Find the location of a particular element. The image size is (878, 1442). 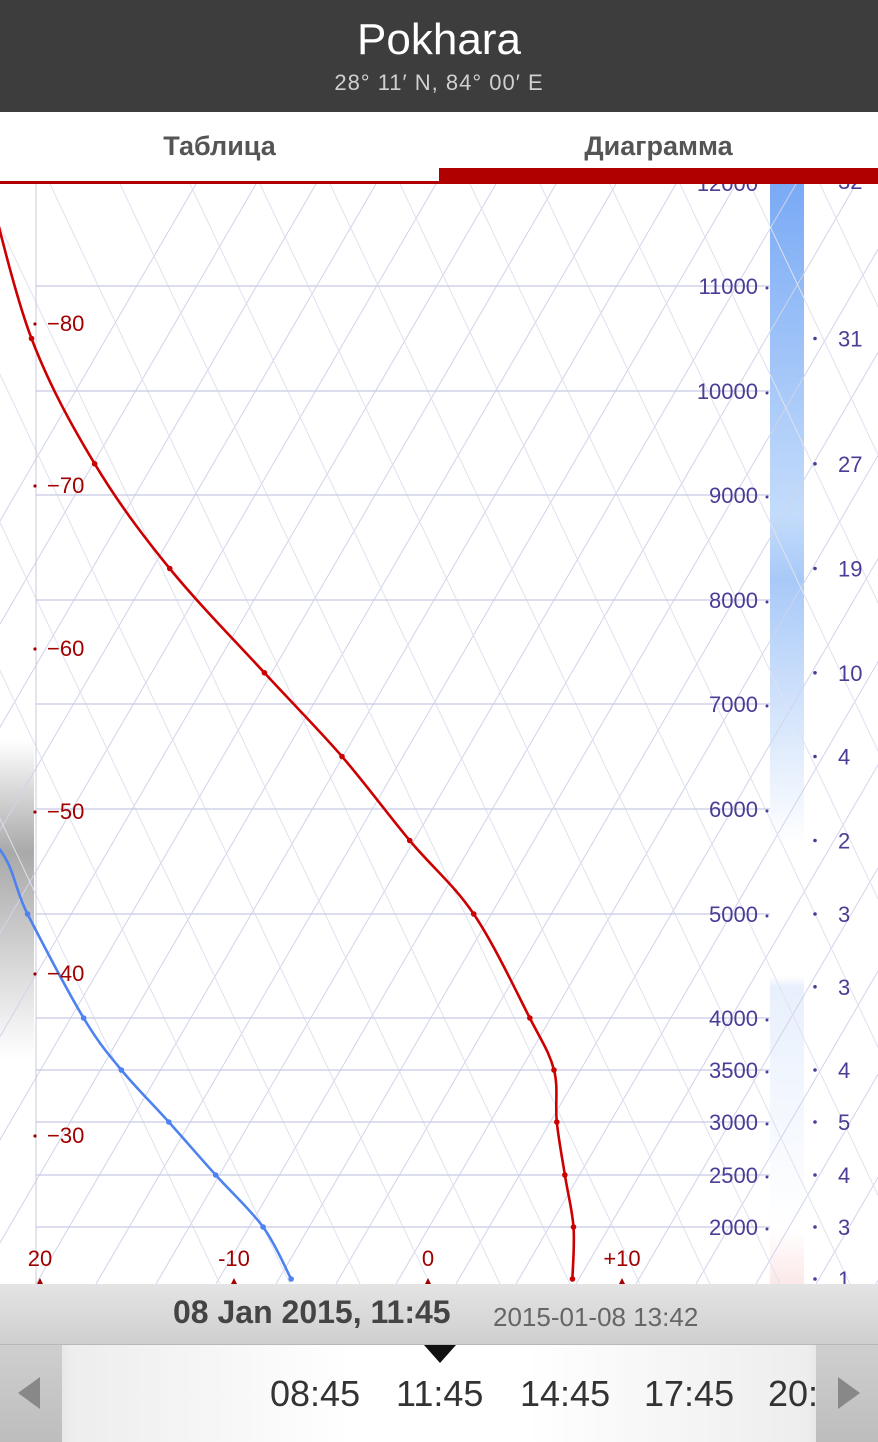

x-tick-label: 20 is located at coordinates (40, 1258).